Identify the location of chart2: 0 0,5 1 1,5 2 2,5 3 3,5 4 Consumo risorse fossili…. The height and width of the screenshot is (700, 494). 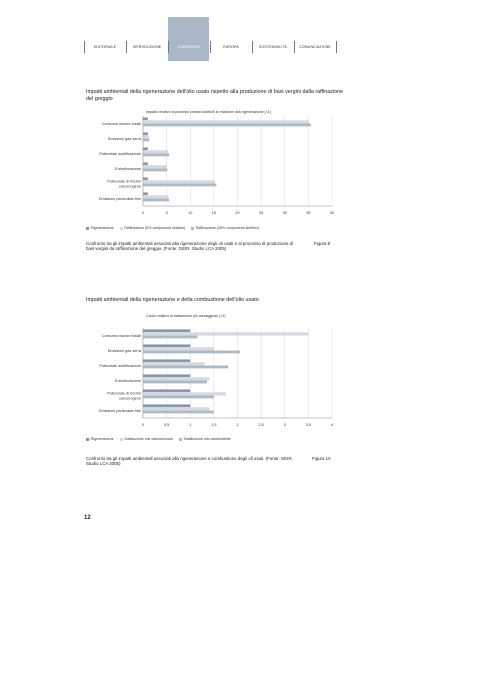
(216, 377).